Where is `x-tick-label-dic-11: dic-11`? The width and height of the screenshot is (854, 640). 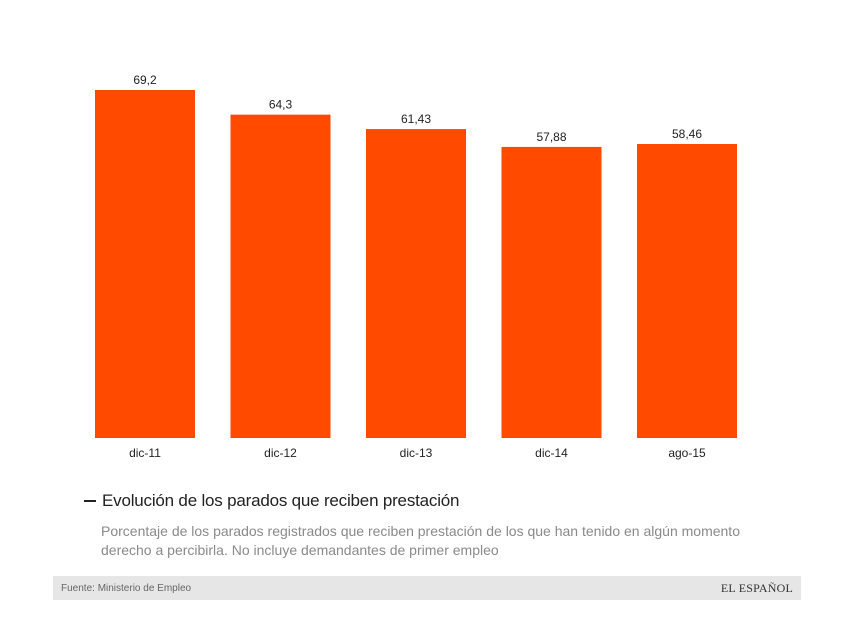 x-tick-label-dic-11: dic-11 is located at coordinates (145, 453).